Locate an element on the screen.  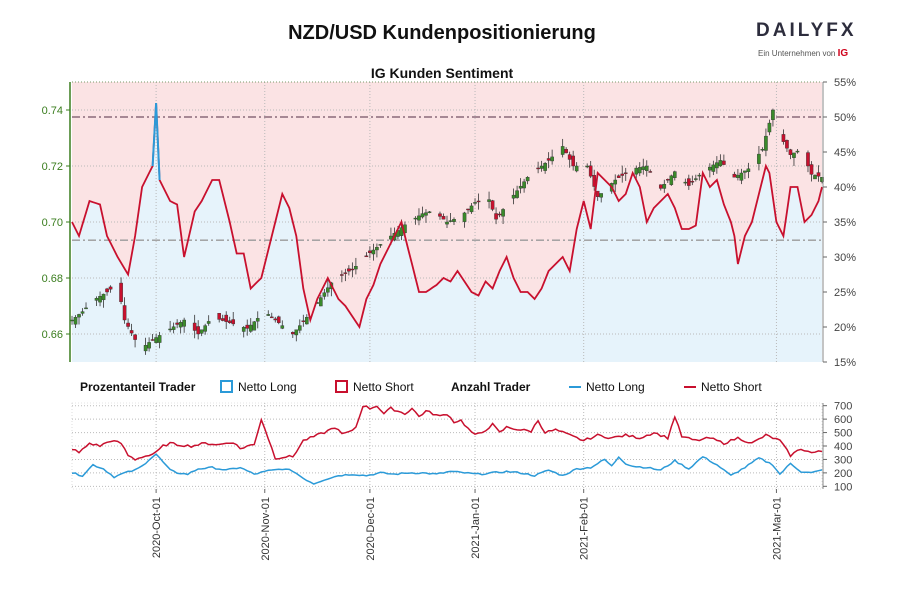
date-tick-label: 2021-Jan-01 is located at coordinates (476, 528).